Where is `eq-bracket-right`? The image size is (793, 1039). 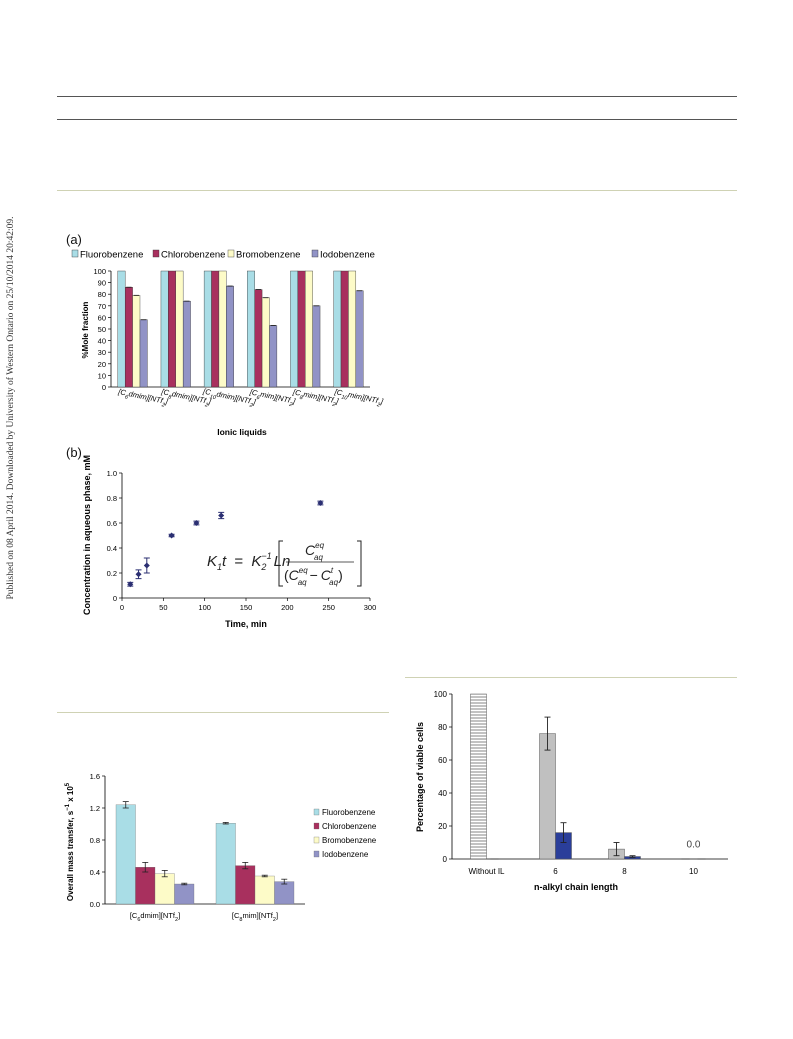 eq-bracket-right is located at coordinates (359, 563).